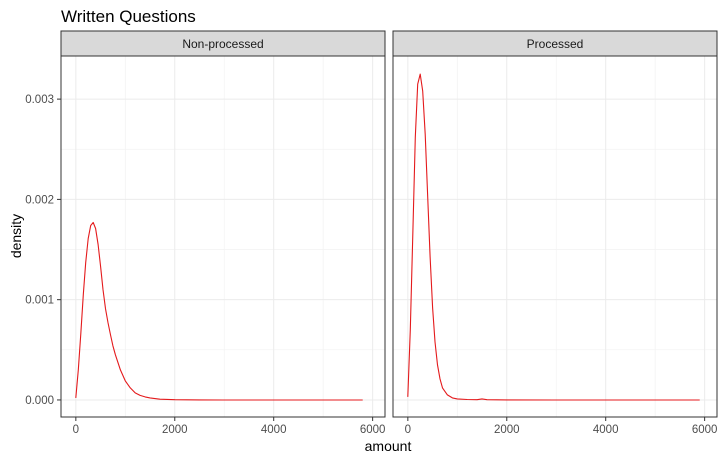  What do you see at coordinates (43, 250) in the screenshot?
I see `y-axis: 0.000 0.001 0.002 0.003` at bounding box center [43, 250].